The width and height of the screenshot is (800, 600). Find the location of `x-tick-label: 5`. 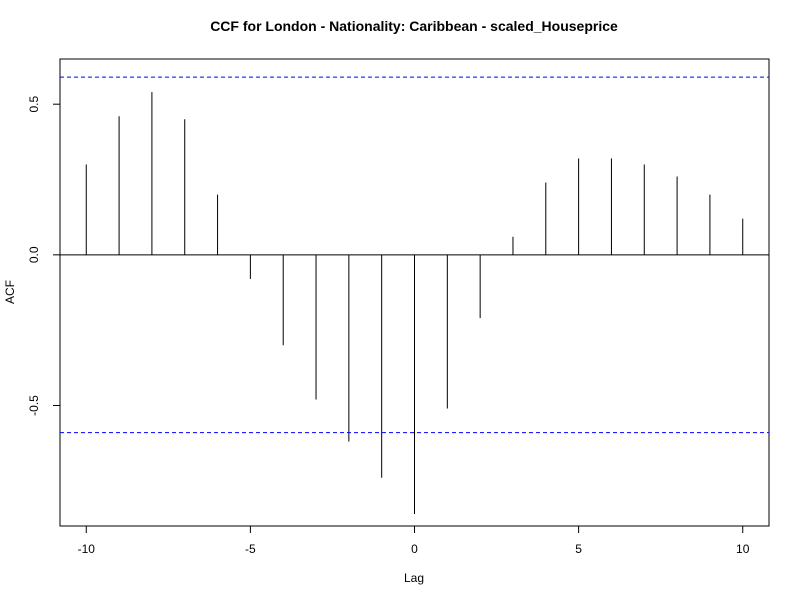

x-tick-label: 5 is located at coordinates (578, 549).